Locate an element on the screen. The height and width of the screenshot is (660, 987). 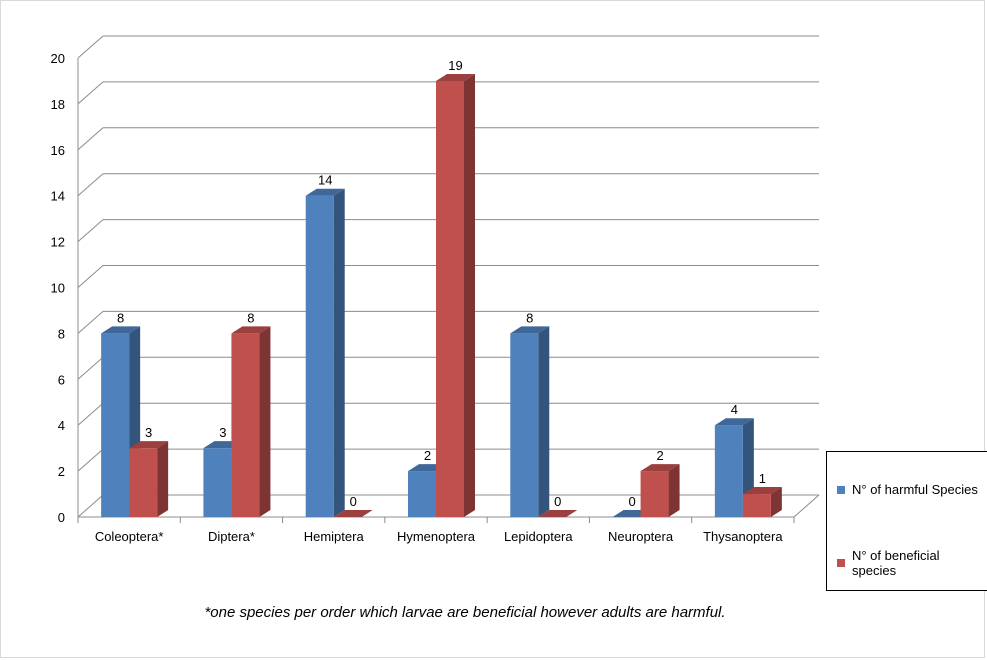
x-tick-label: Thysanoptera is located at coordinates (743, 536).